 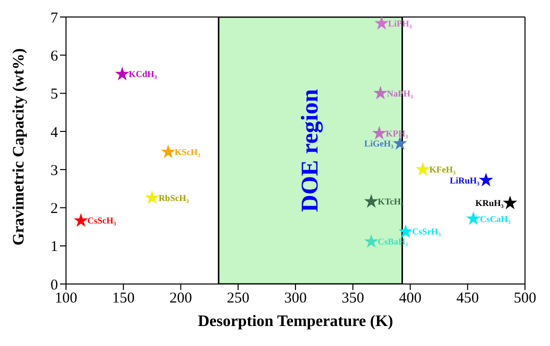 What do you see at coordinates (54, 132) in the screenshot?
I see `y-tick-label: 4` at bounding box center [54, 132].